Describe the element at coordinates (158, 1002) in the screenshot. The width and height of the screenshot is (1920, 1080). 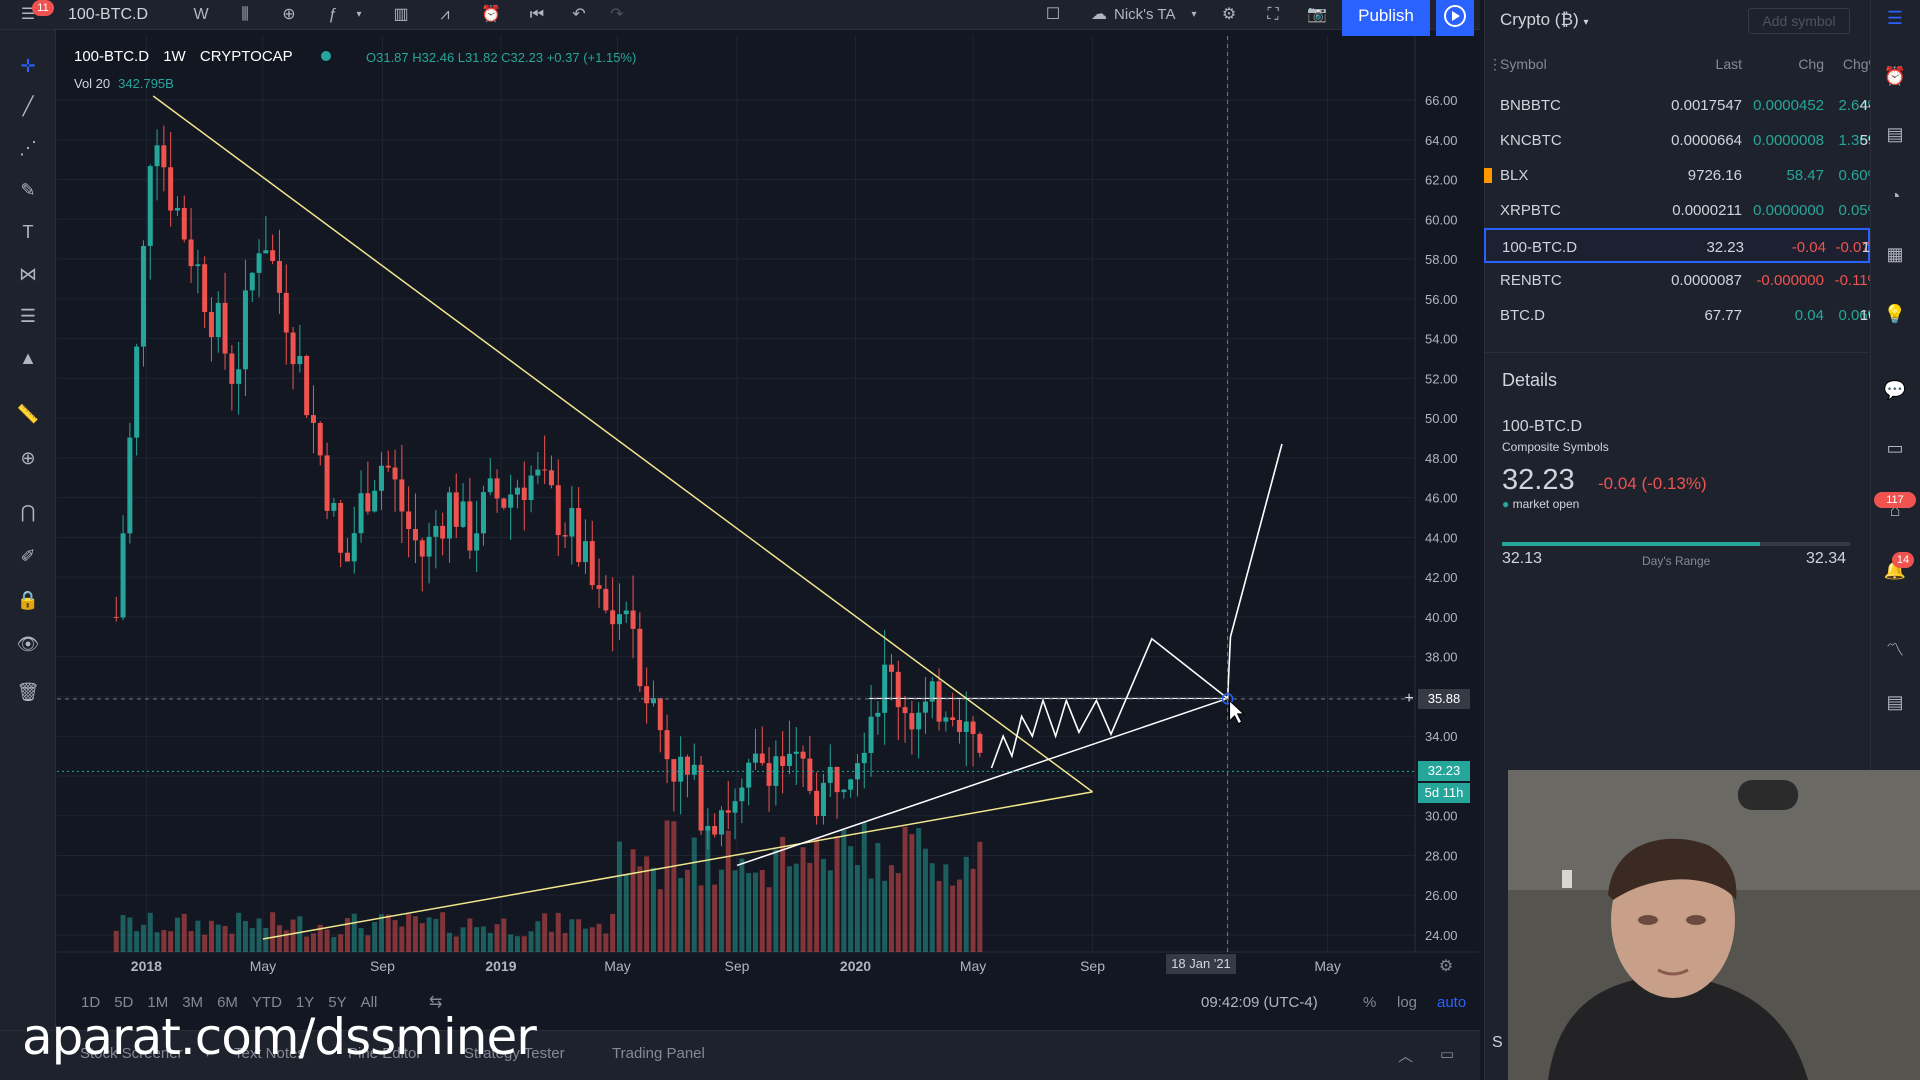
I see `range-1m: 1M` at that location.